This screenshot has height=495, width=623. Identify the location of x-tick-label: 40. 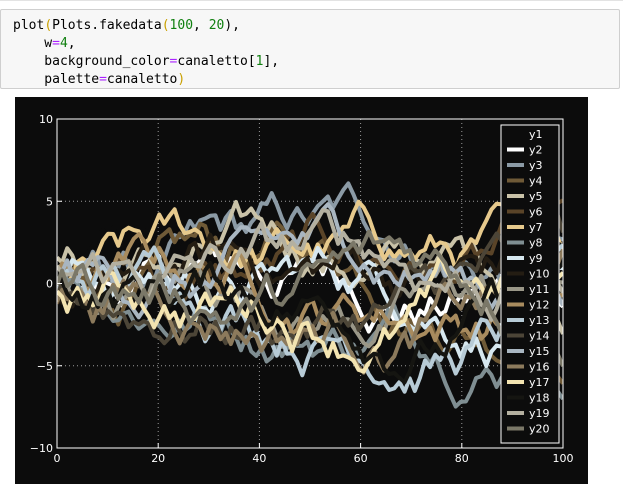
(259, 458).